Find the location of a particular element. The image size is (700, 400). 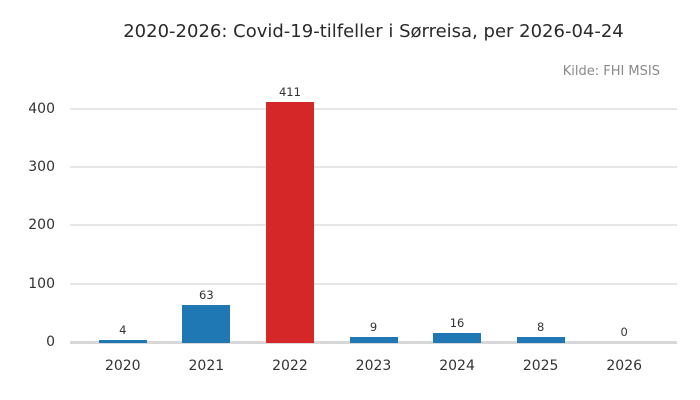

source-label: Kilde: FHI MSIS is located at coordinates (611, 71).